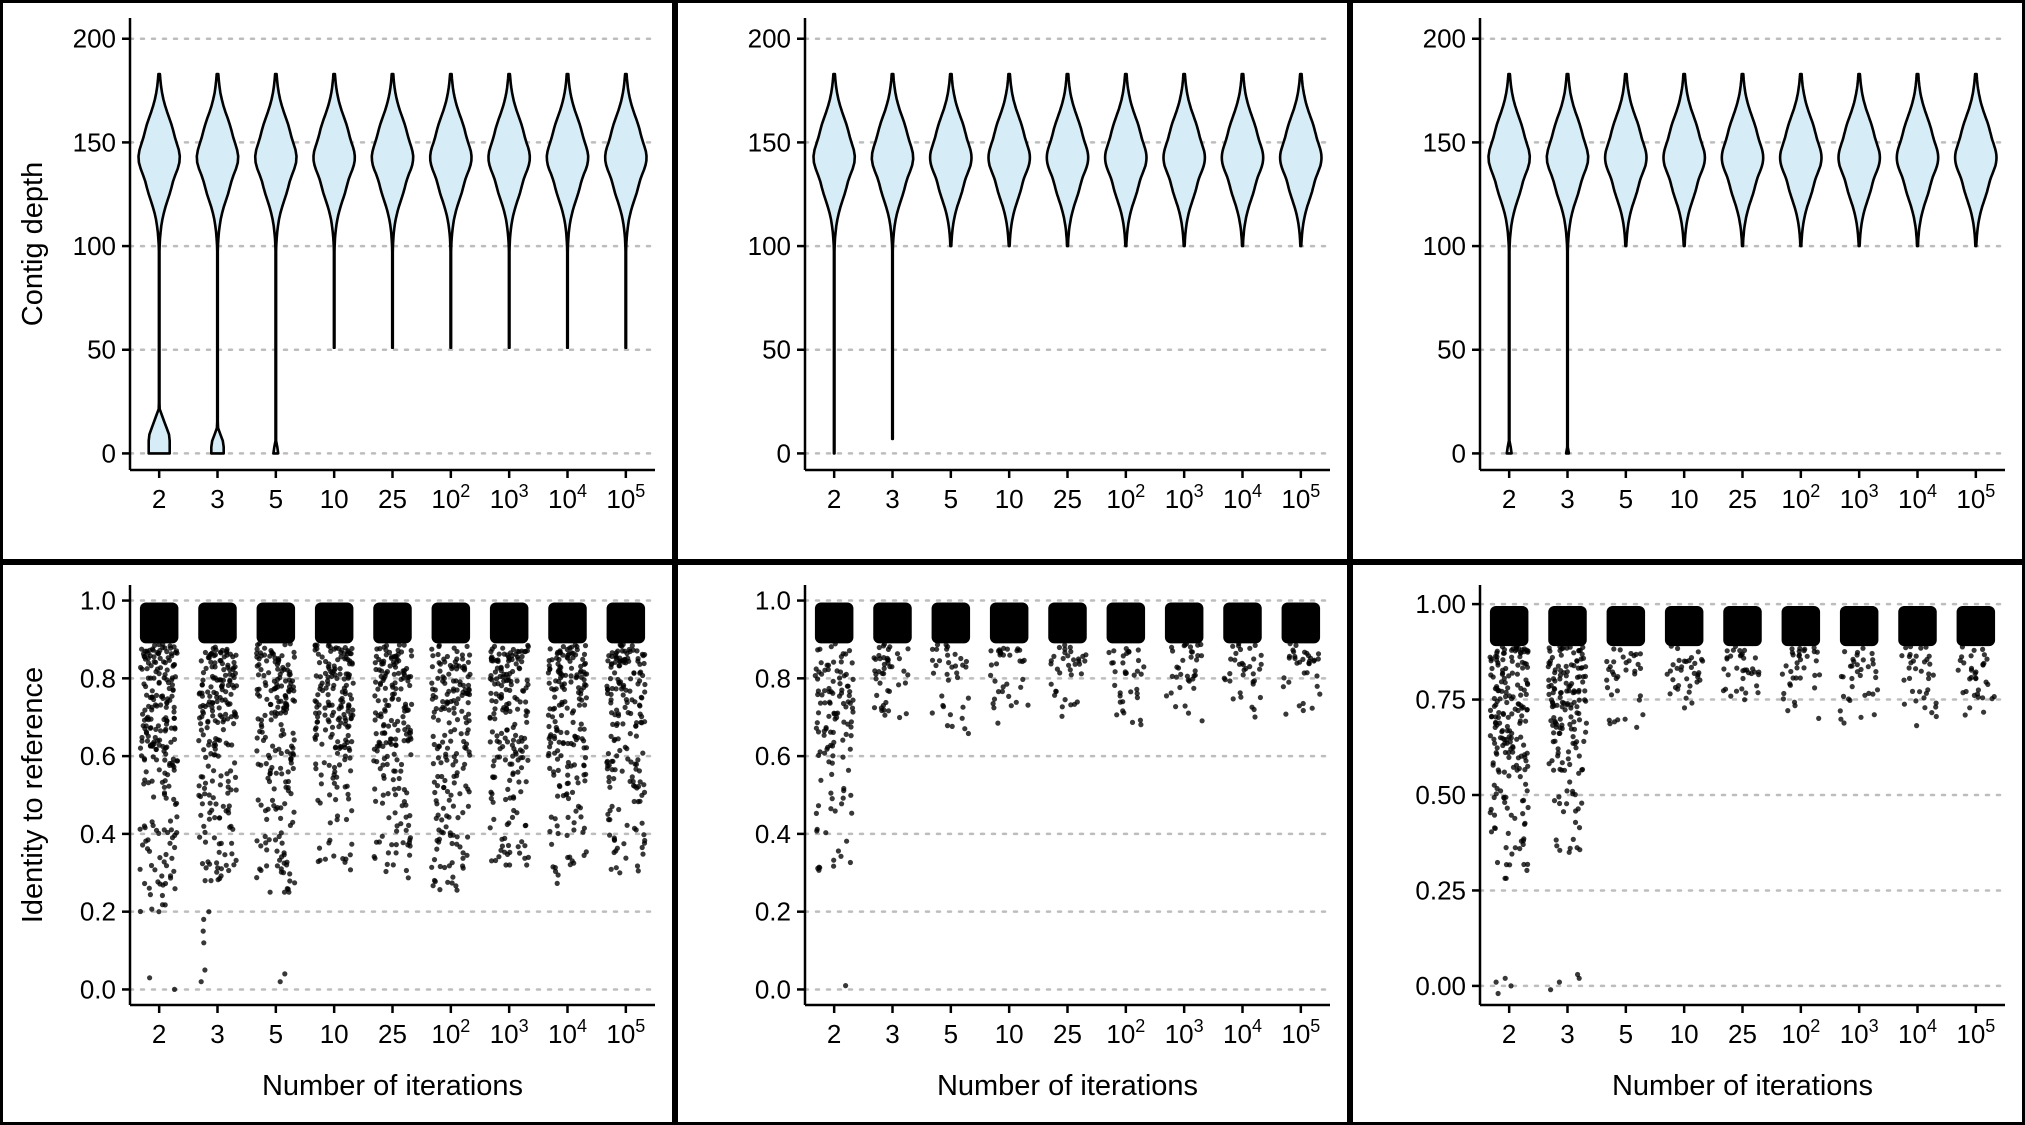  Describe the element at coordinates (1742, 499) in the screenshot. I see `x-tick-label: 25` at that location.